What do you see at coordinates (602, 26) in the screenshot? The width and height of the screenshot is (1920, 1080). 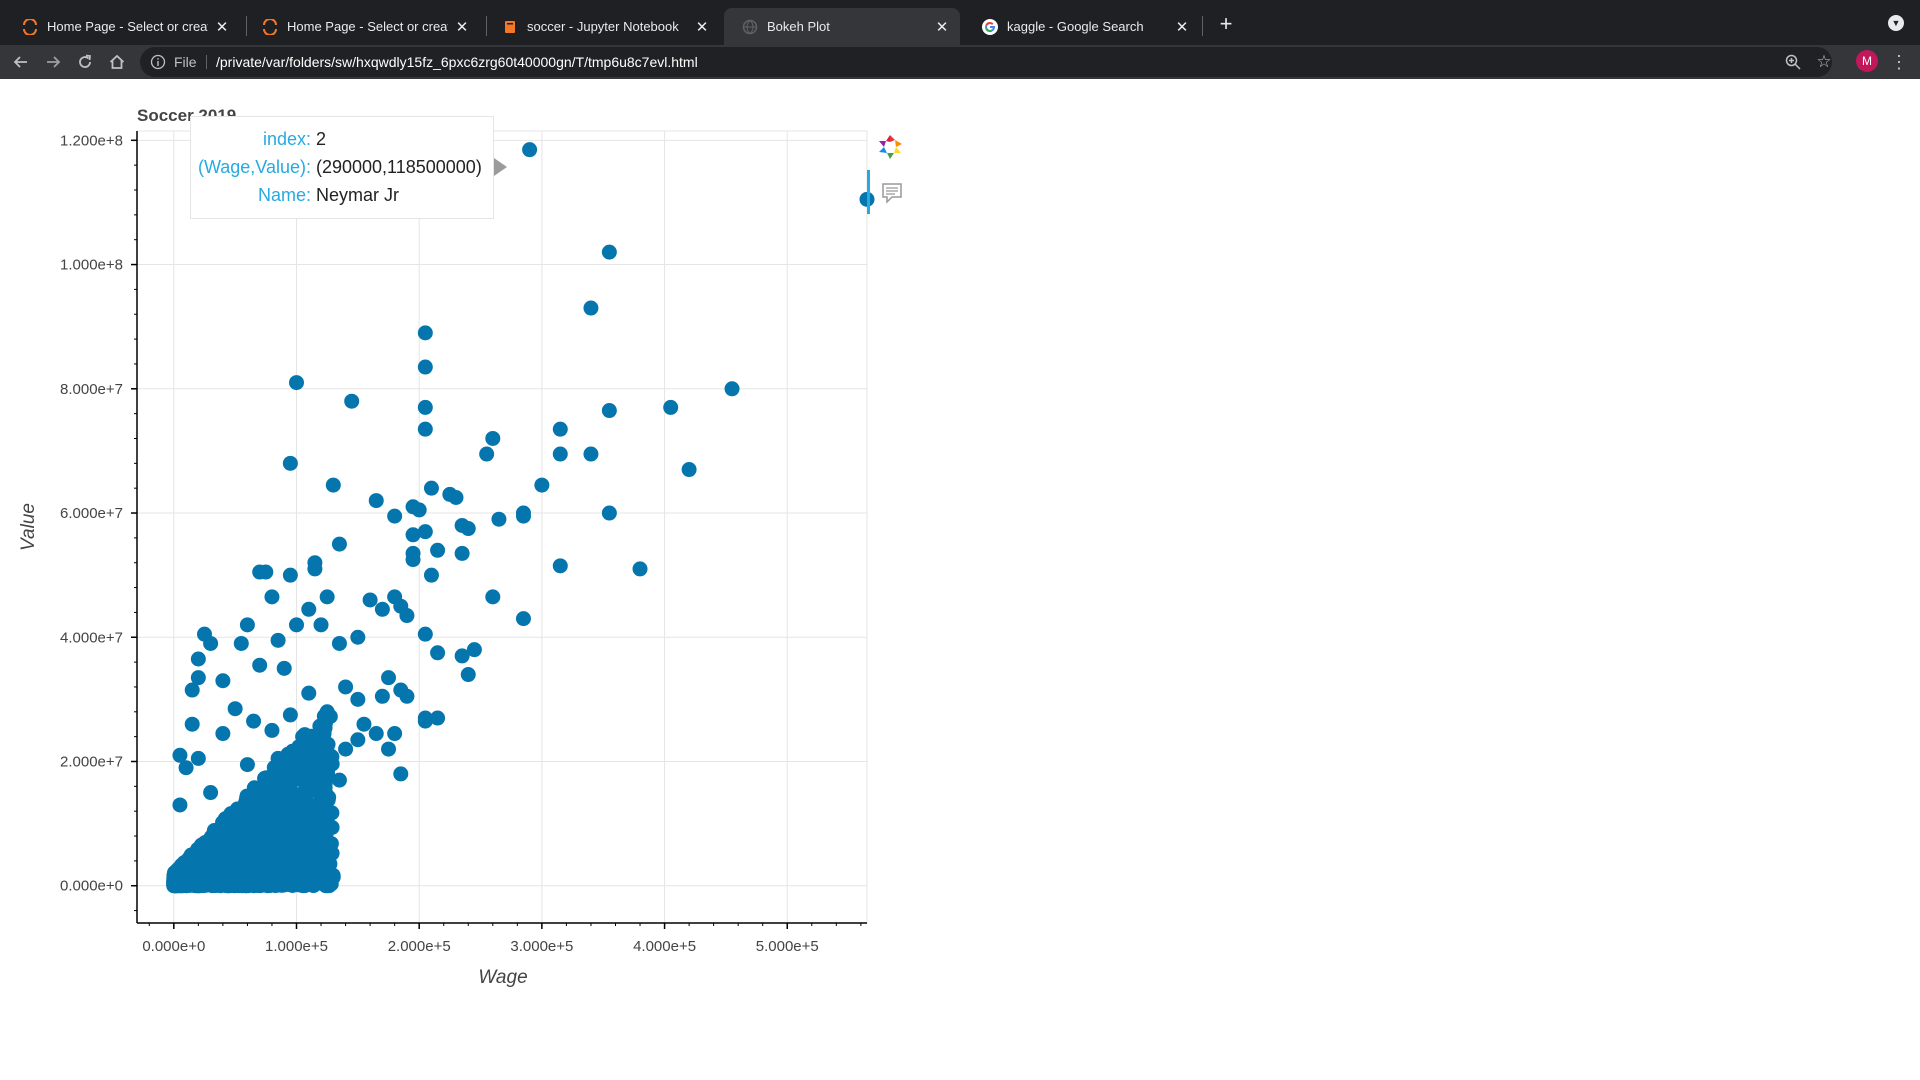 I see `tab-soccer-notebook: soccer - Jupyter Notebook ✕` at bounding box center [602, 26].